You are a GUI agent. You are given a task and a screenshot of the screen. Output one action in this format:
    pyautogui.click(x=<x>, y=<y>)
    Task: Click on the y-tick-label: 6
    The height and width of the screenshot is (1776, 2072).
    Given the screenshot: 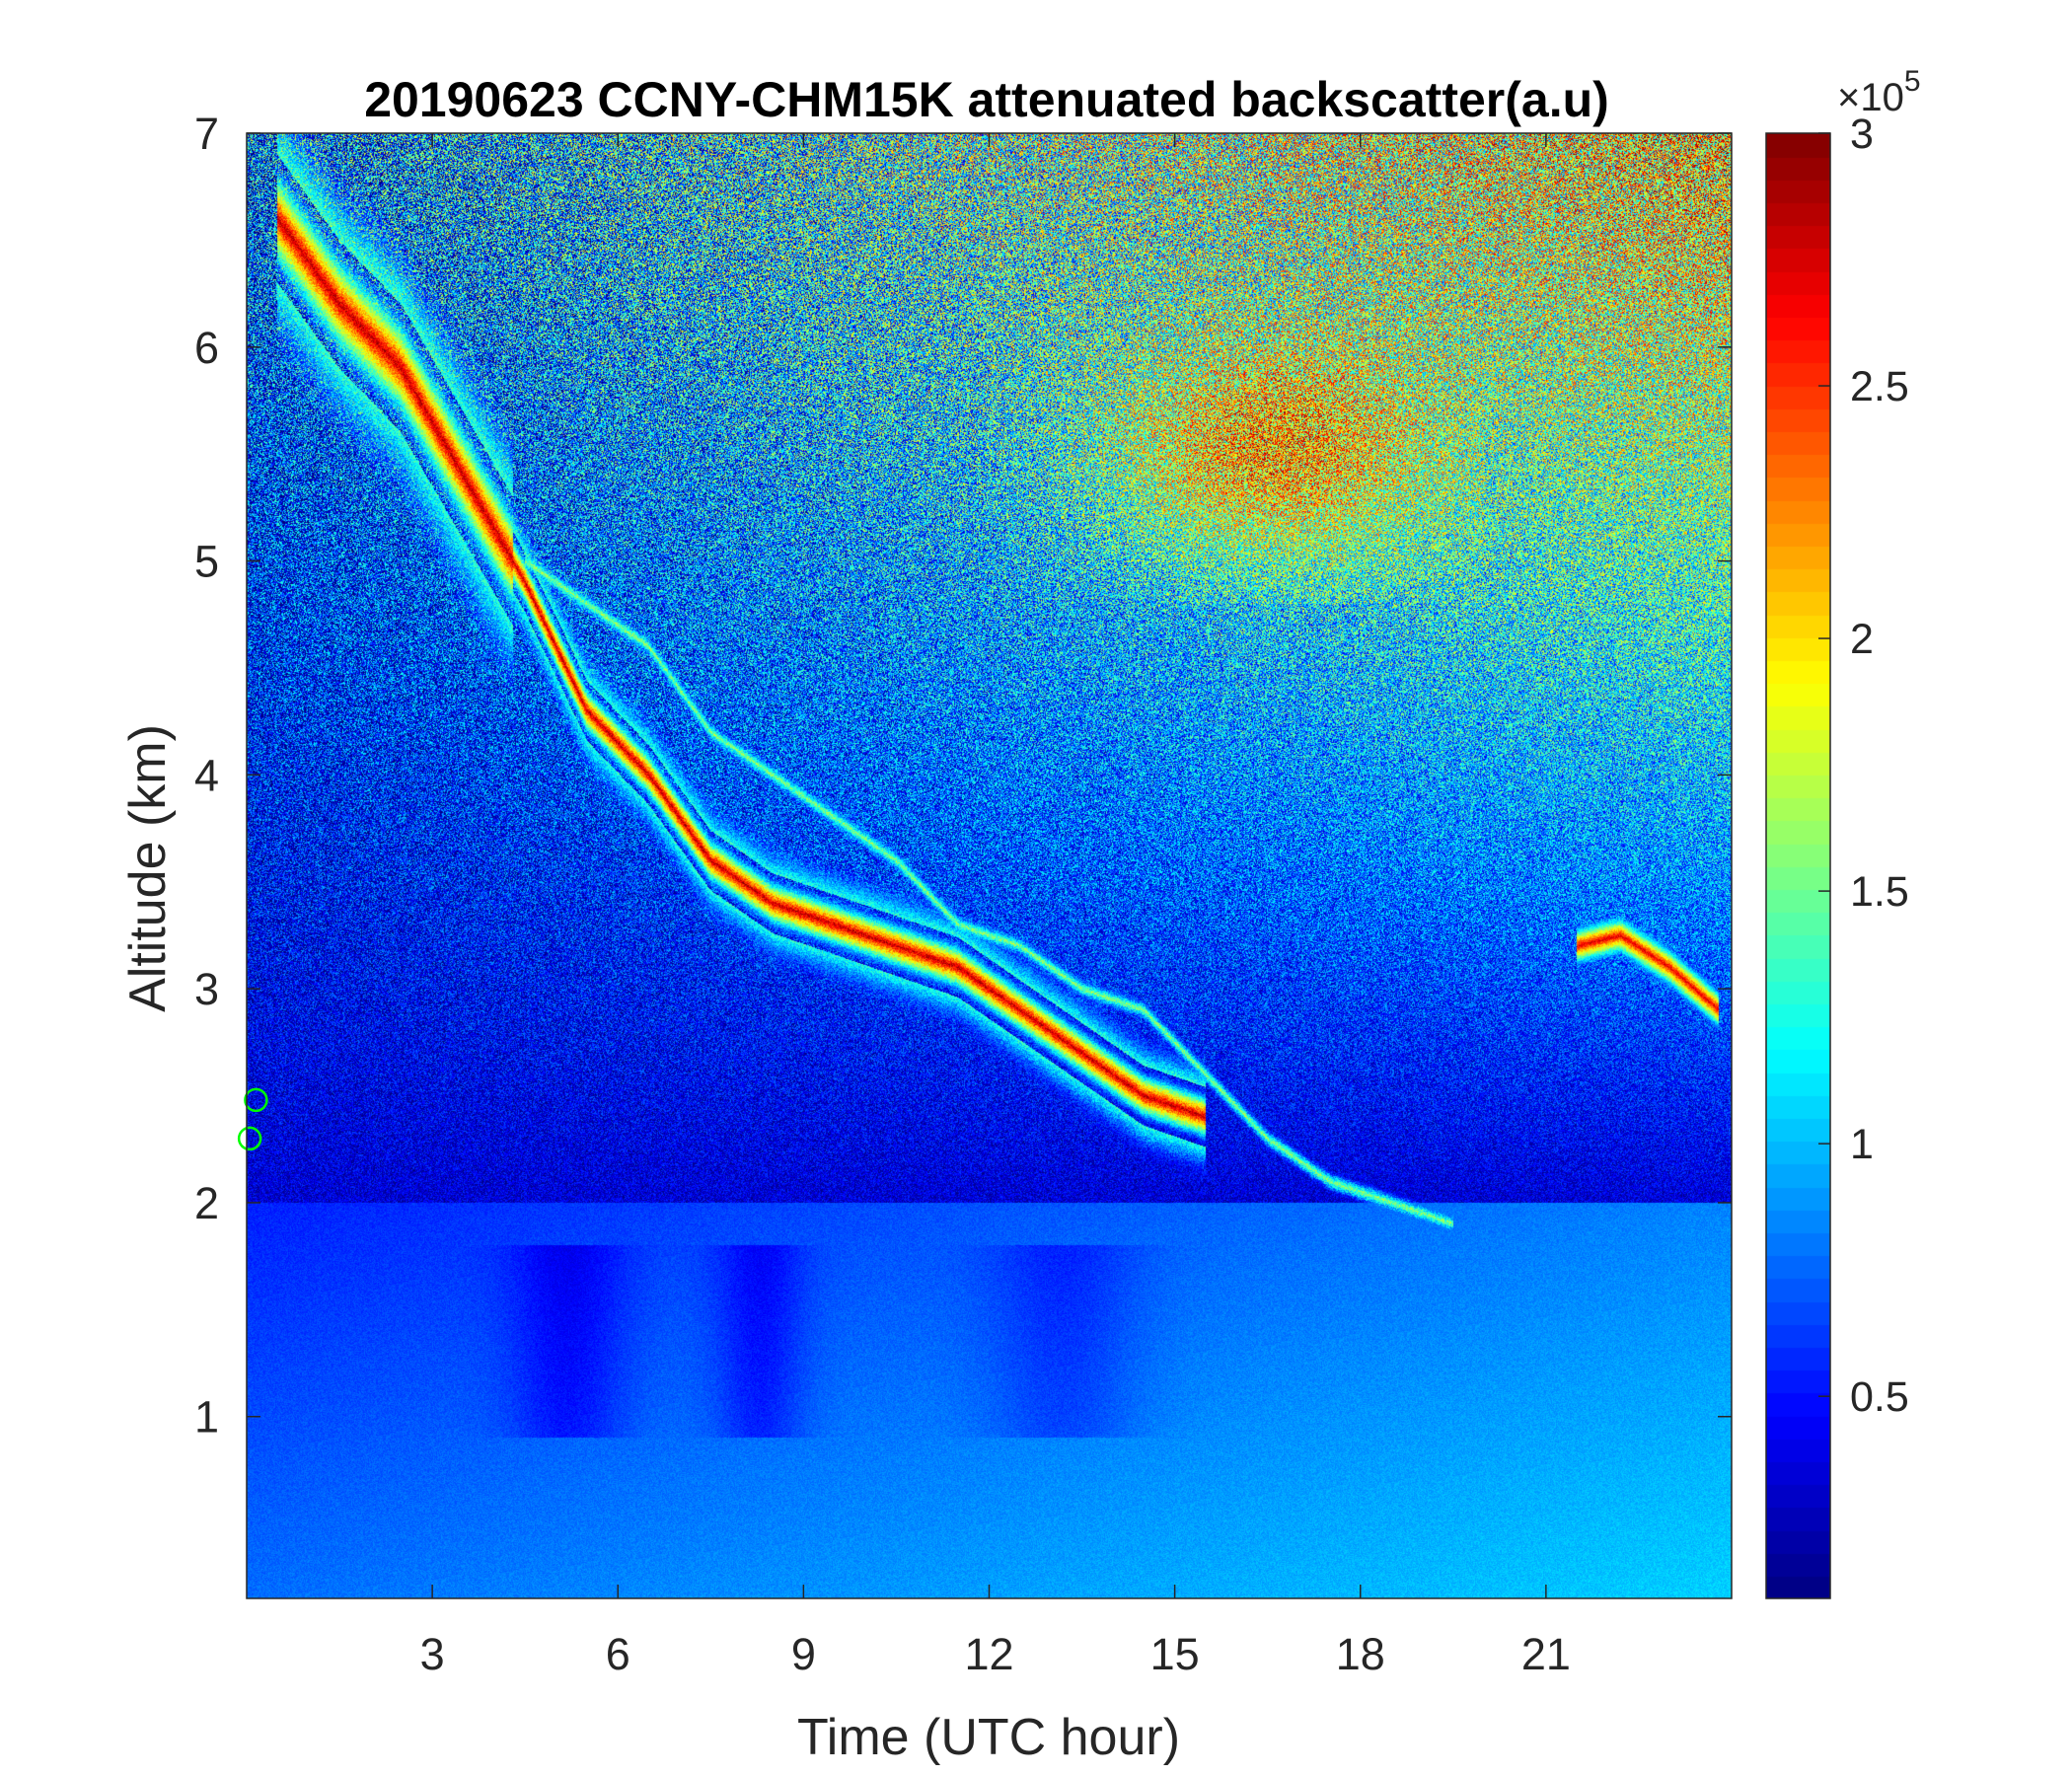 What is the action you would take?
    pyautogui.click(x=206, y=348)
    